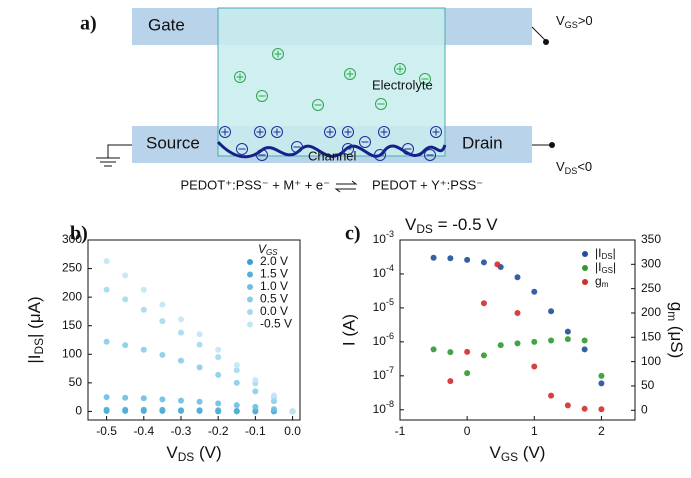 The height and width of the screenshot is (478, 691). Describe the element at coordinates (72, 296) in the screenshot. I see `y-tick-label: 200` at that location.